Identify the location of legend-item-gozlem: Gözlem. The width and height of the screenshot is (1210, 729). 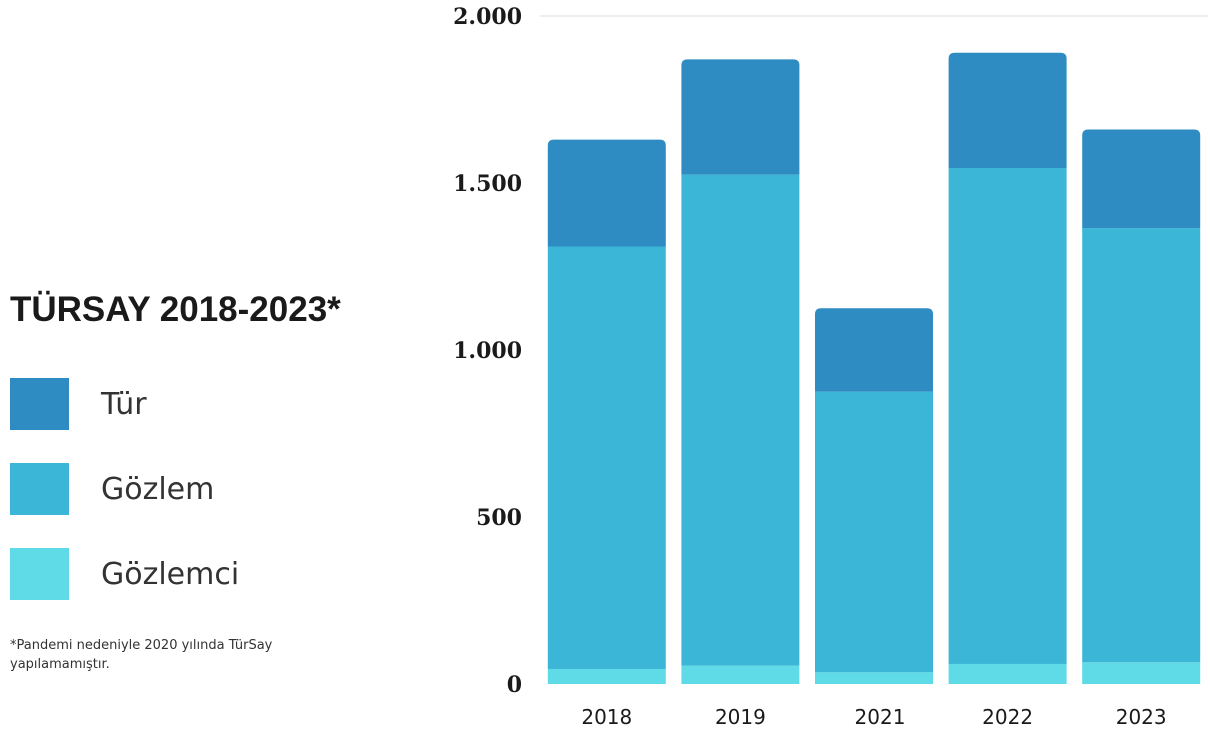
(112, 489).